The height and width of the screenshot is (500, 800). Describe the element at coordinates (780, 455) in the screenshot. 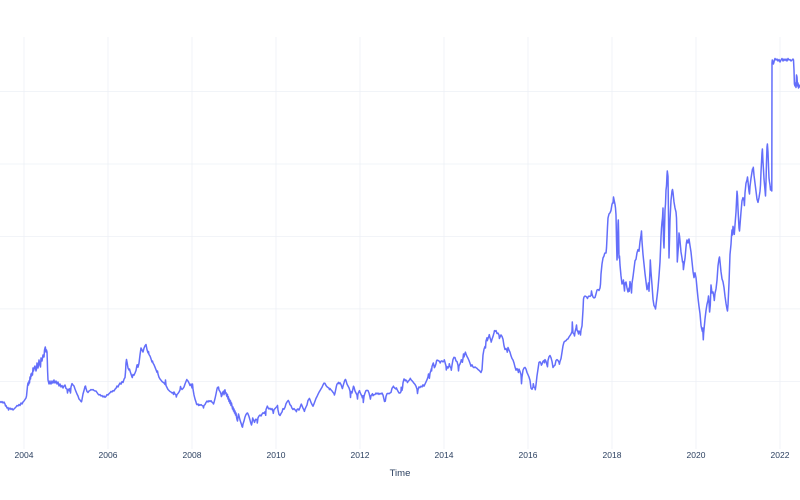

I see `svg-text: 2022` at that location.